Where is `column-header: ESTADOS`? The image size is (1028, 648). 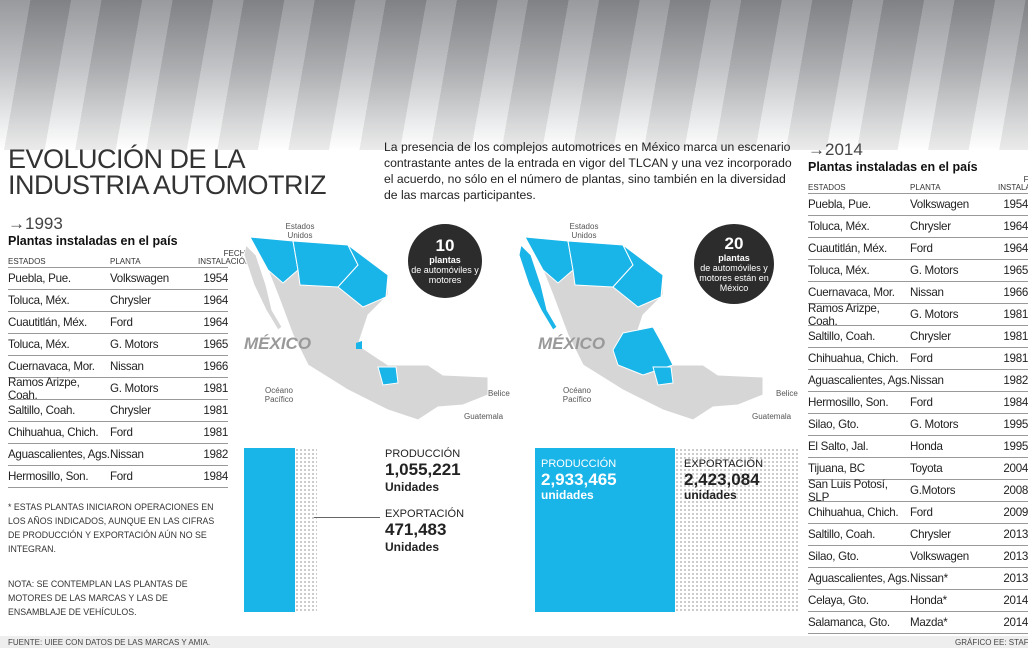 column-header: ESTADOS is located at coordinates (27, 261).